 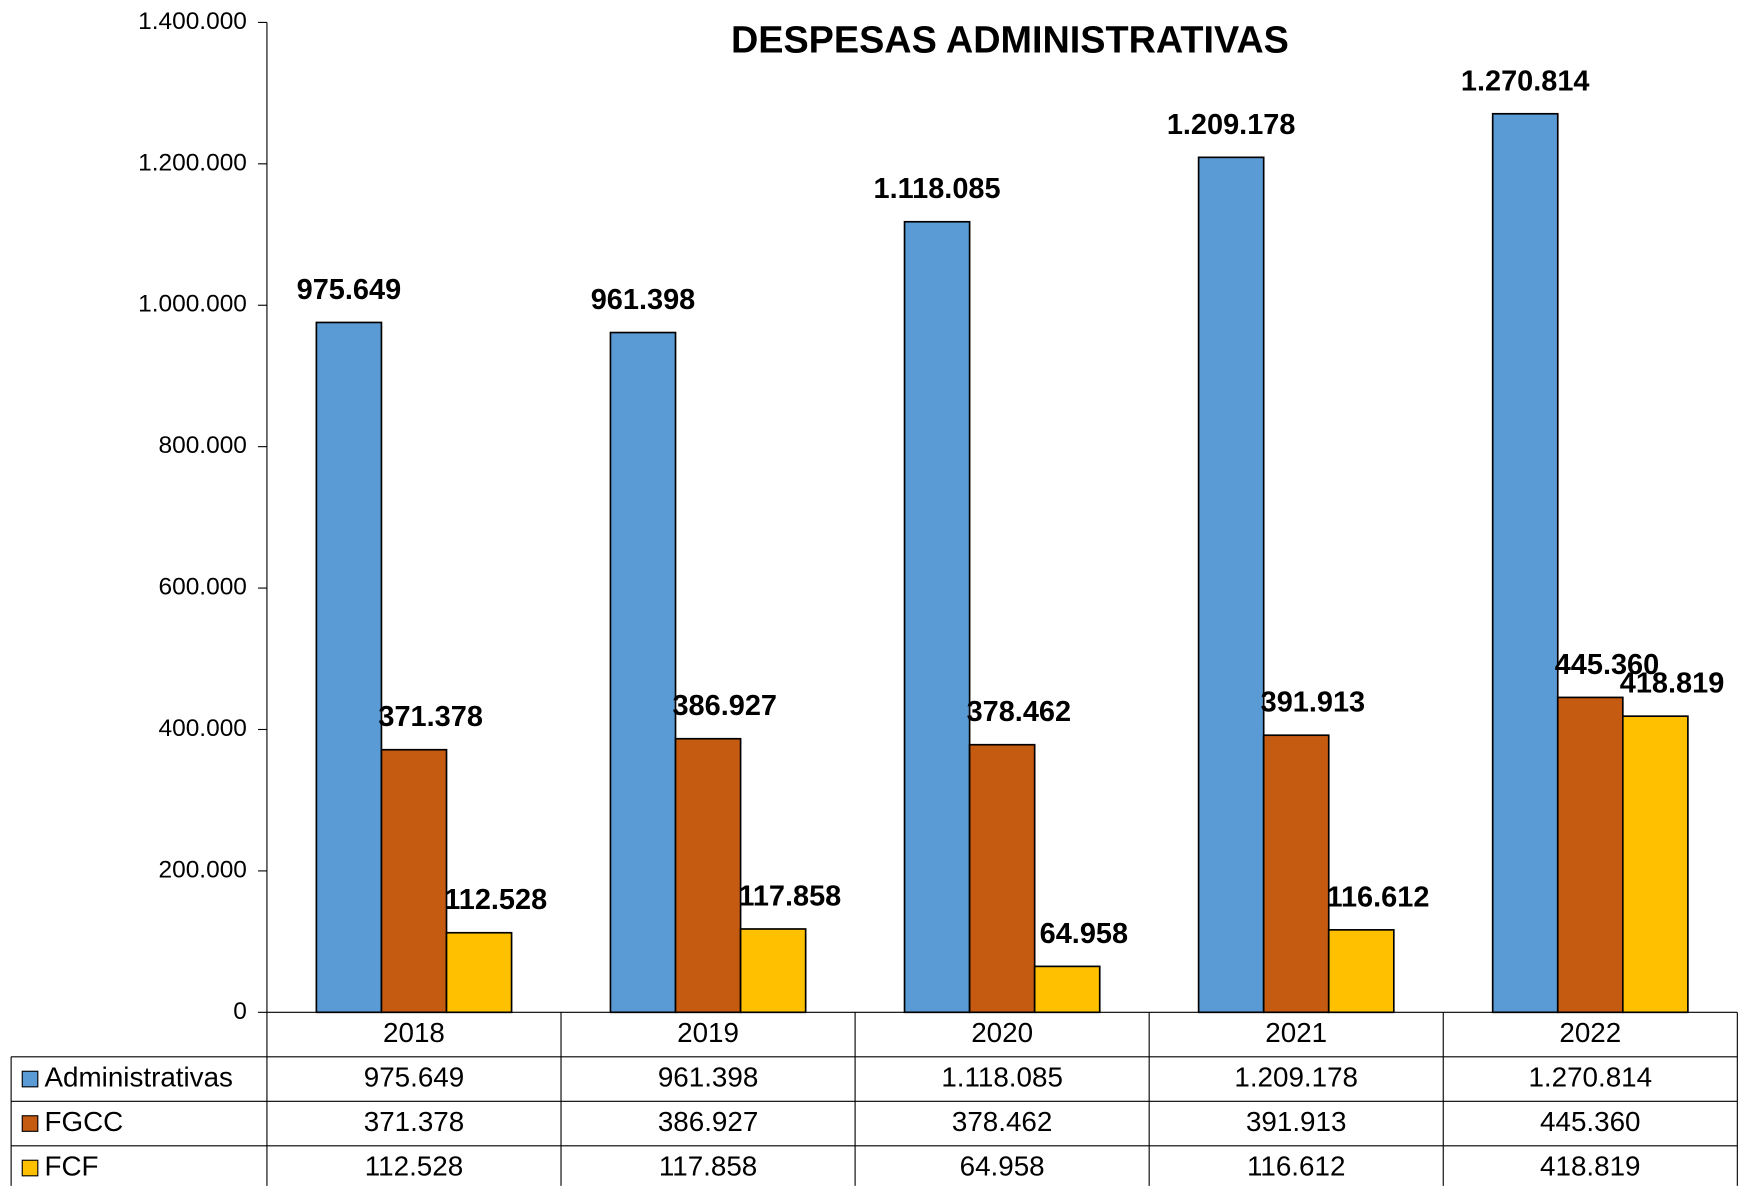 What do you see at coordinates (1590, 1076) in the screenshot?
I see `table-cell: 1.270.814` at bounding box center [1590, 1076].